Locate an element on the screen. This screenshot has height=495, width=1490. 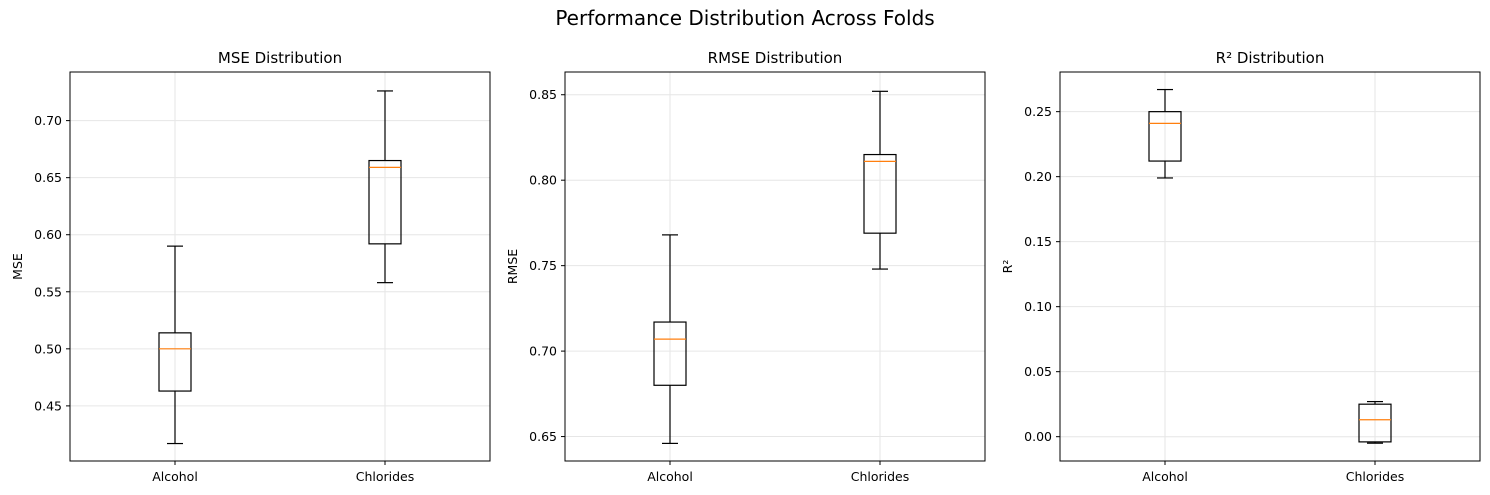
y-axis-label: MSE is located at coordinates (17, 266).